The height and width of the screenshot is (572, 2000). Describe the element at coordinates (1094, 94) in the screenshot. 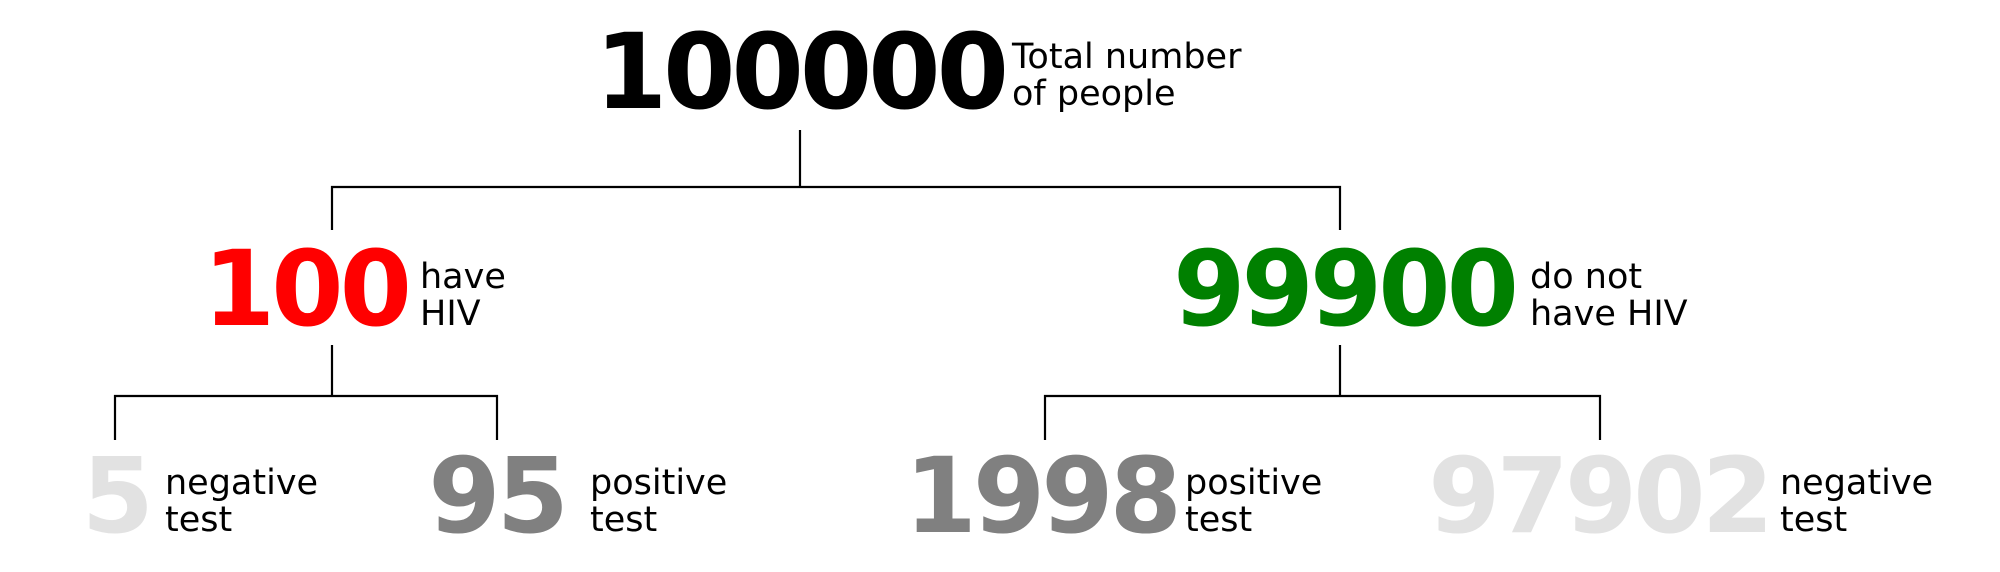

I see `total-label-line2: of people` at that location.